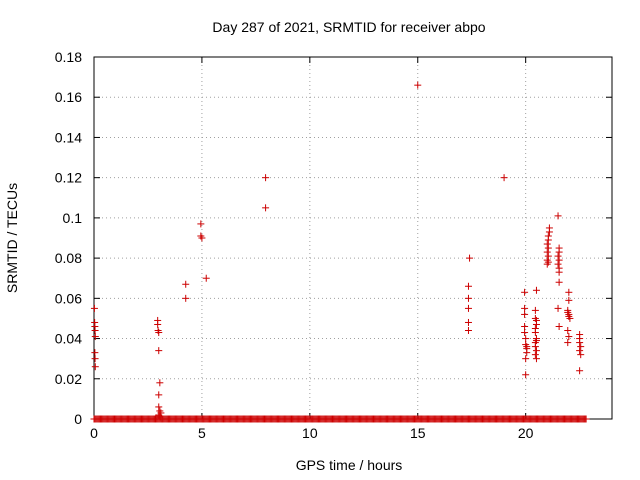 The image size is (640, 480). Describe the element at coordinates (68, 137) in the screenshot. I see `y-tick-label: 0.14` at that location.